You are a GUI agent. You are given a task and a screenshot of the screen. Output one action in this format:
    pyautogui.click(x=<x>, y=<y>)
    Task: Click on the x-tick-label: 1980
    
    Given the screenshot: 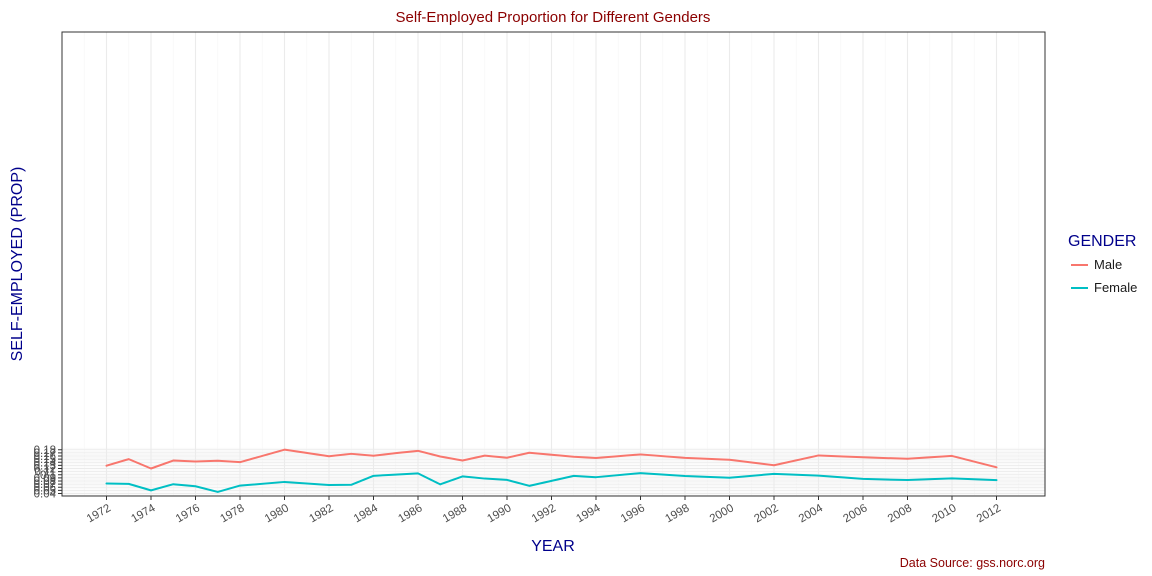 What is the action you would take?
    pyautogui.click(x=277, y=513)
    